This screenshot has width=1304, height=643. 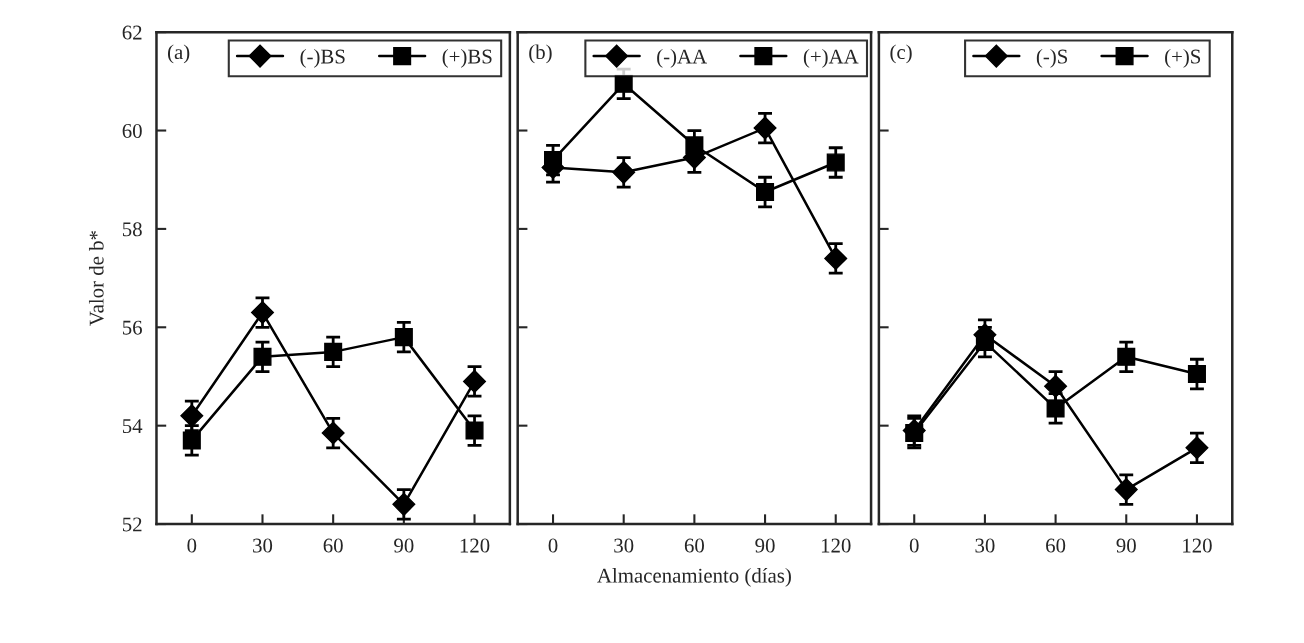 I want to click on y-axis-title: Valor de b*, so click(x=96, y=278).